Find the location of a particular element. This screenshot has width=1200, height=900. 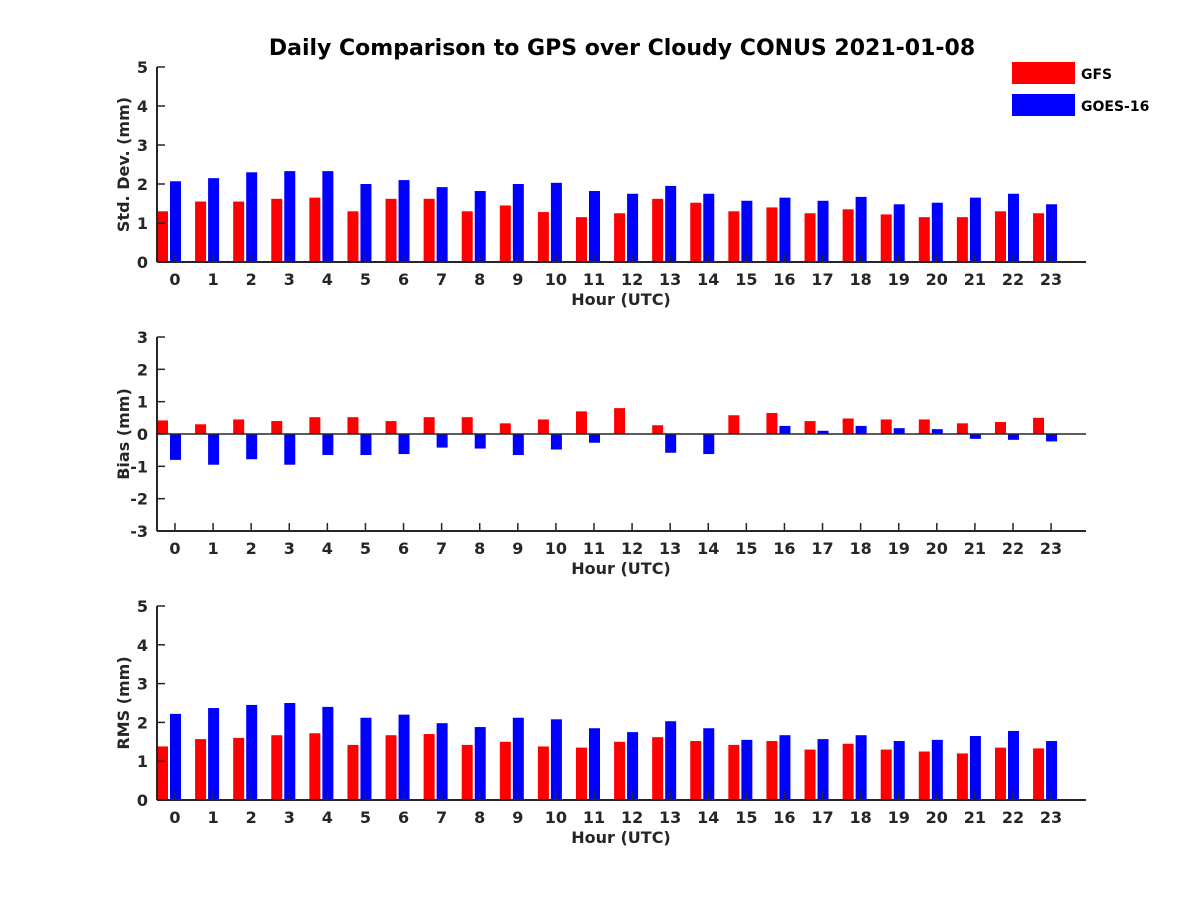

x-tick-label-std-8: 8 is located at coordinates (479, 279).